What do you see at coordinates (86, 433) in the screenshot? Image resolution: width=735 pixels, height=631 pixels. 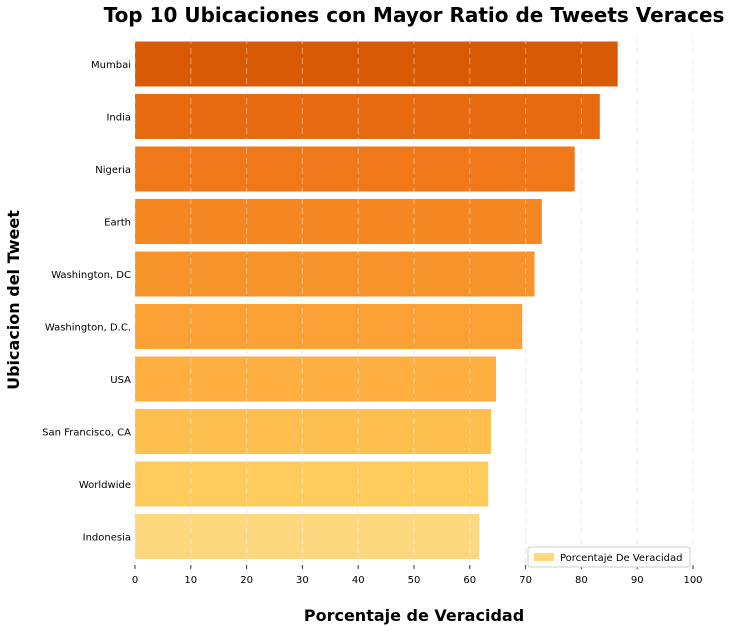 I see `y-tick-label: San Francisco, CA` at bounding box center [86, 433].